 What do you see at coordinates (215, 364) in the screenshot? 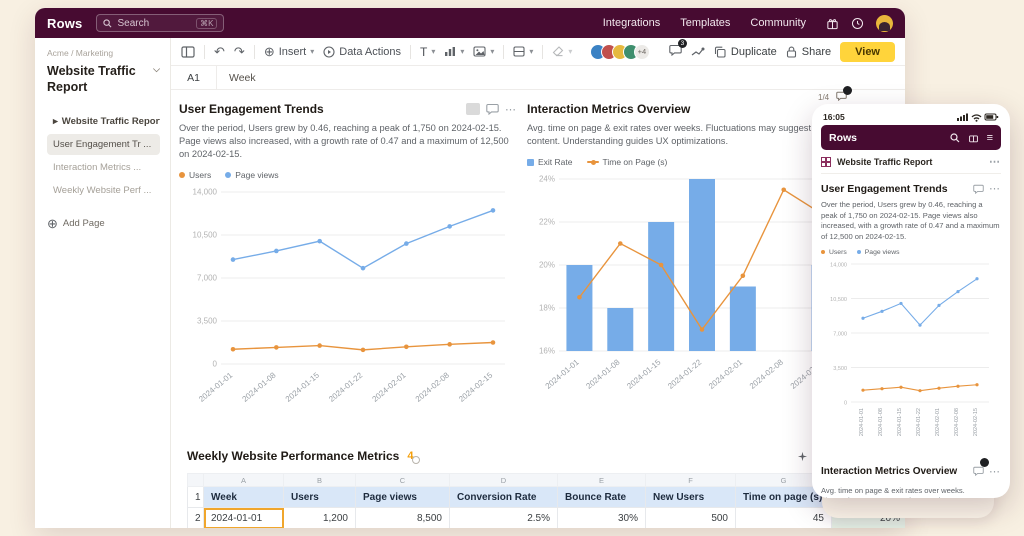
I see `svg-text: 0` at bounding box center [215, 364].